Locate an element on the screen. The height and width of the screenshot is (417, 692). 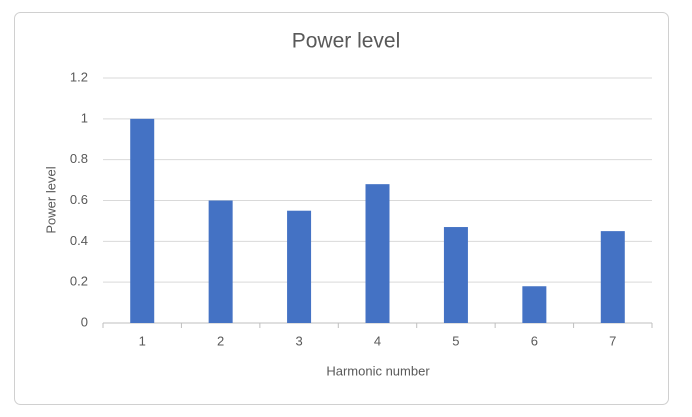
x-tick-label: 1 is located at coordinates (142, 340).